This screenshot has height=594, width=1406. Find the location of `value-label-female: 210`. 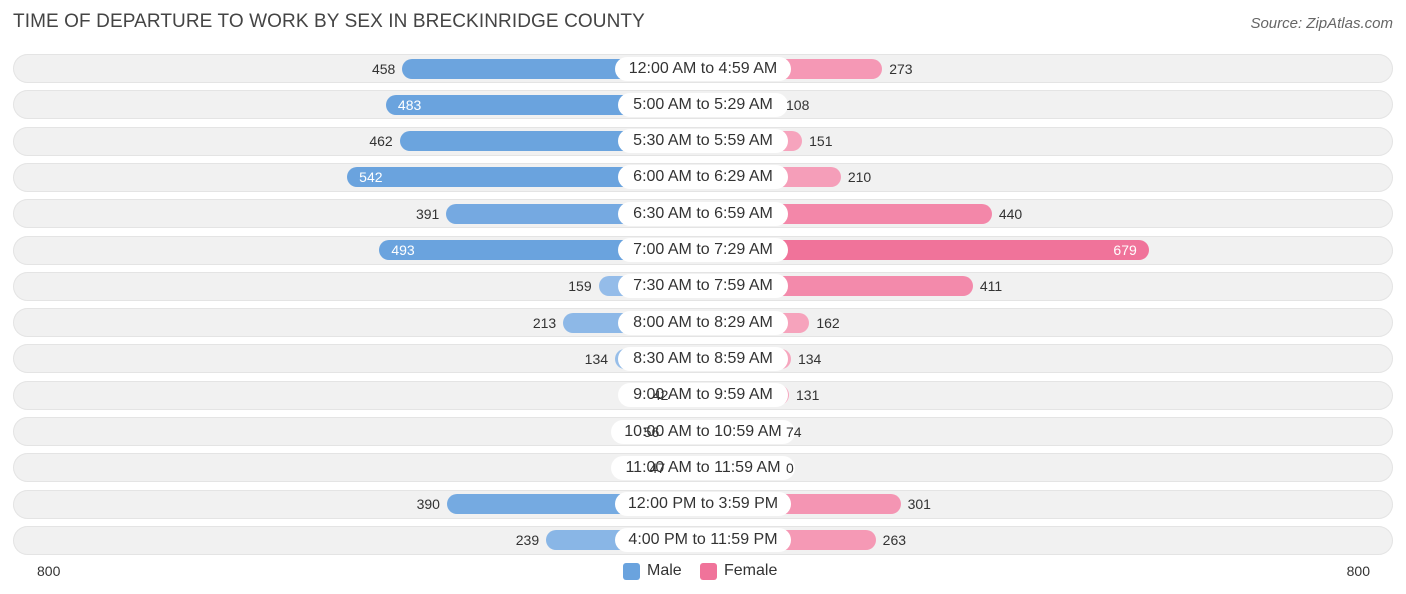

value-label-female: 210 is located at coordinates (859, 177).